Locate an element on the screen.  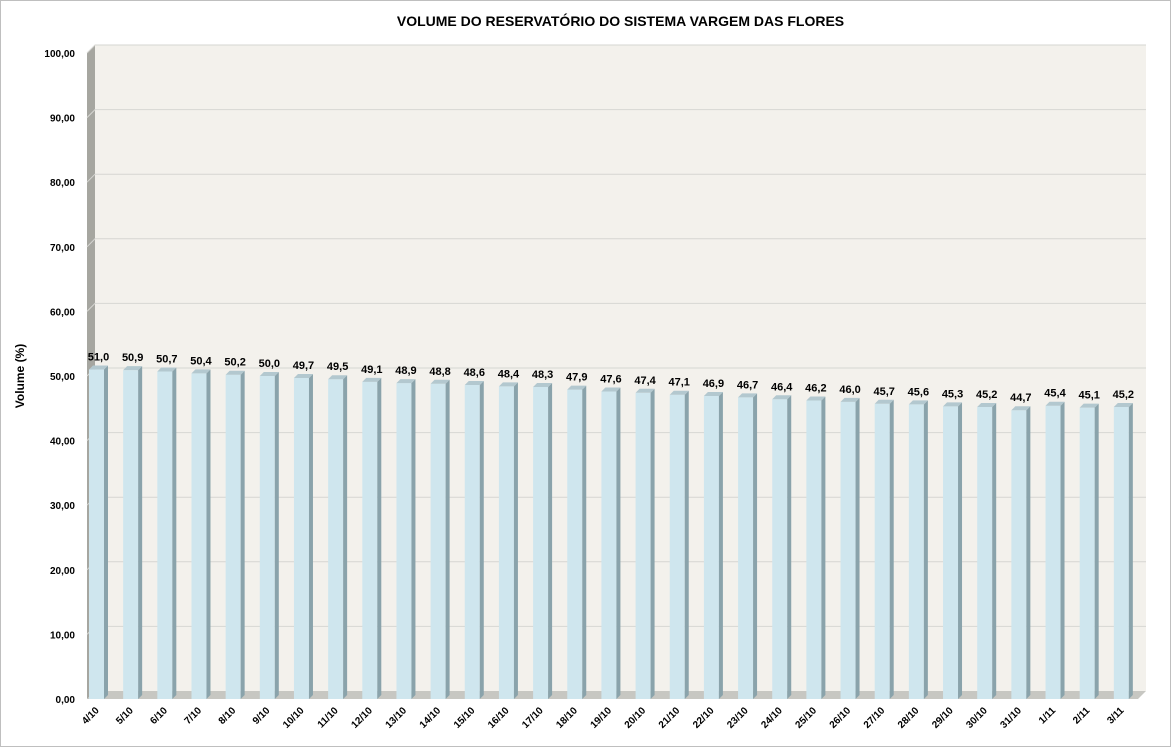
data-label: 48,9 is located at coordinates (405, 371).